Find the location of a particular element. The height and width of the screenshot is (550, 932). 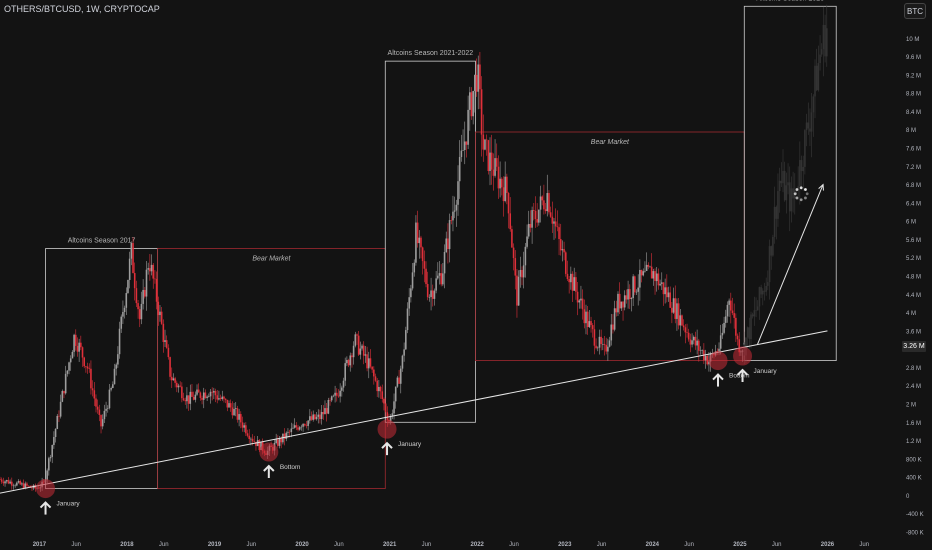

y-tick-label: 6 M is located at coordinates (911, 223).